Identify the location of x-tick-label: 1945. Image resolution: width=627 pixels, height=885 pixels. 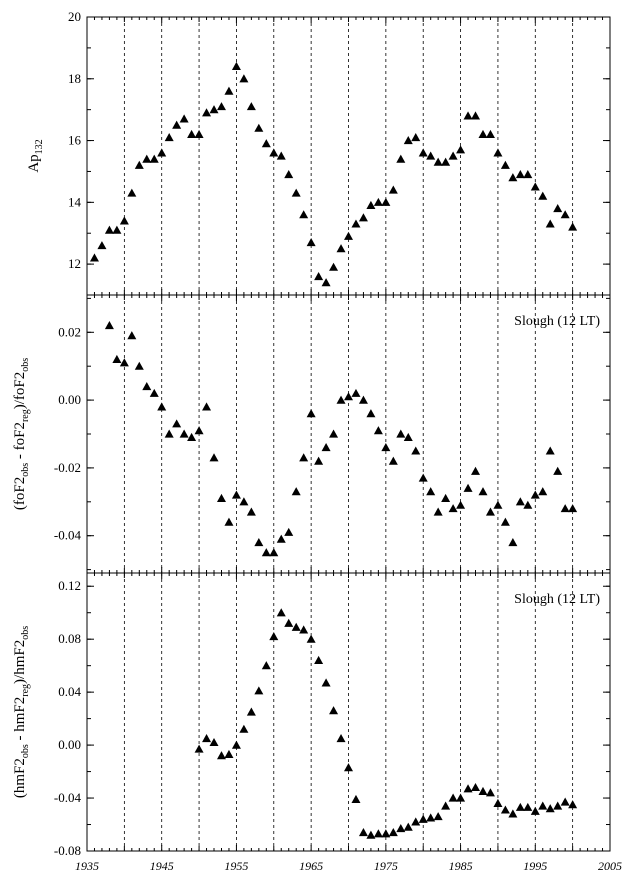
(162, 866).